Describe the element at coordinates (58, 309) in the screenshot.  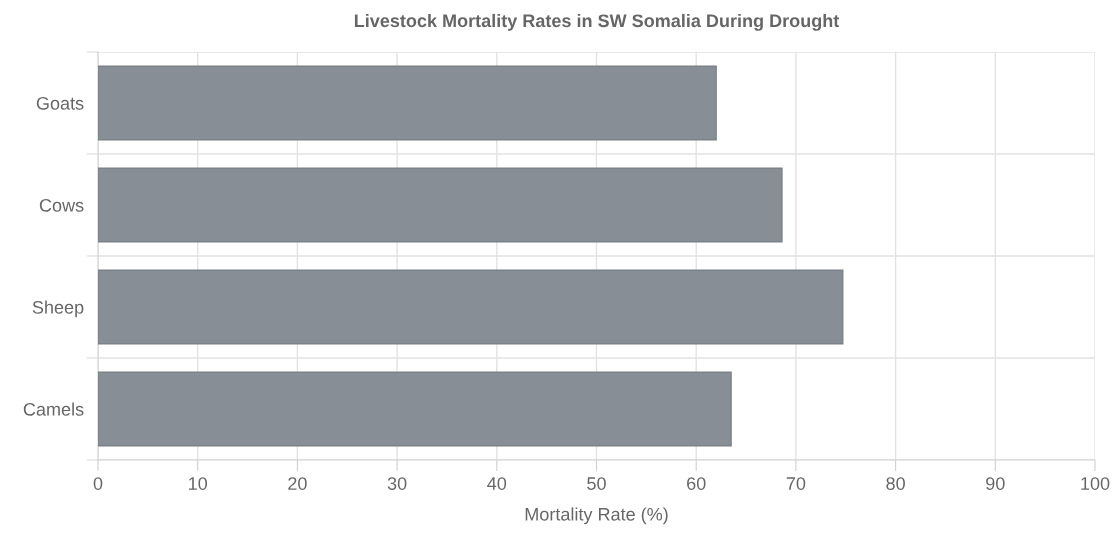
I see `y-tick-label: Sheep` at that location.